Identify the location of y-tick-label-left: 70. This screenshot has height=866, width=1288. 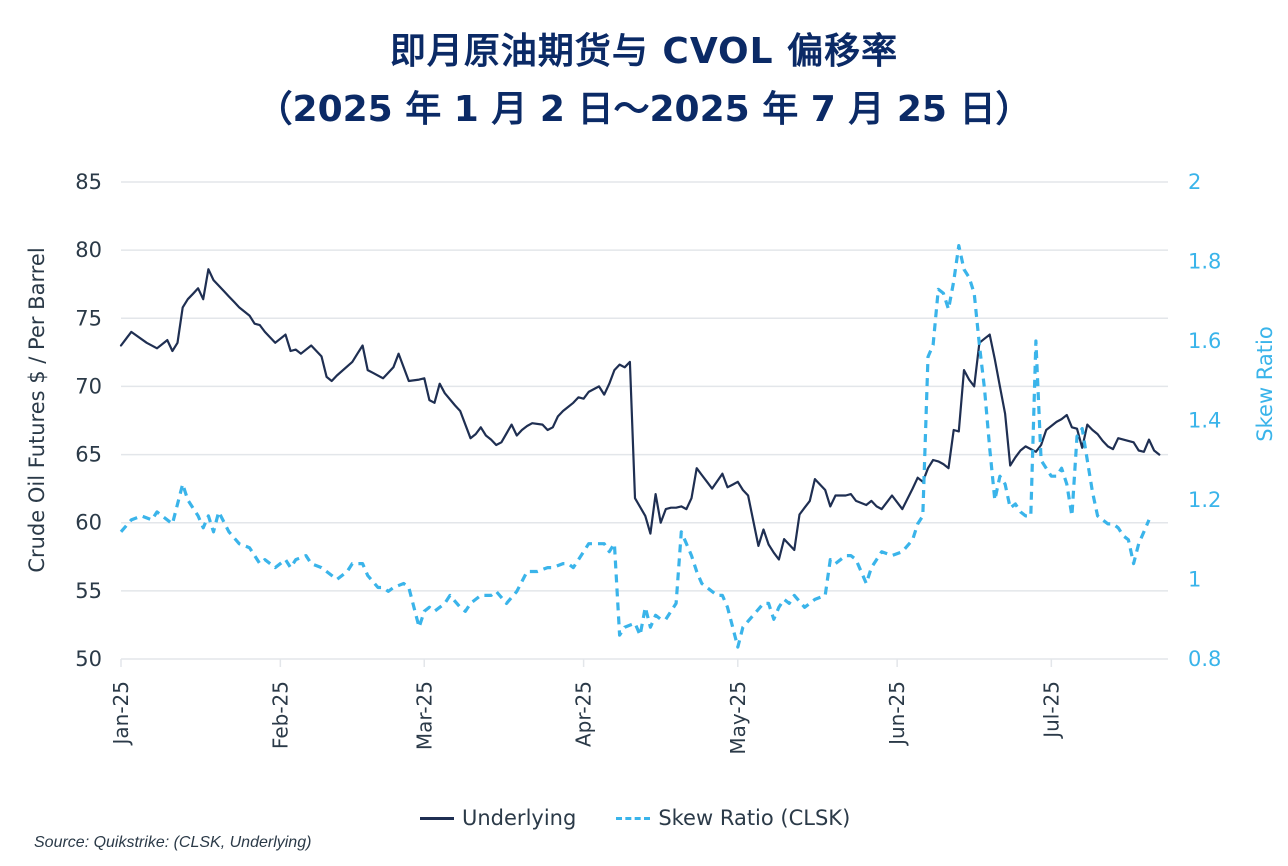
(88, 386).